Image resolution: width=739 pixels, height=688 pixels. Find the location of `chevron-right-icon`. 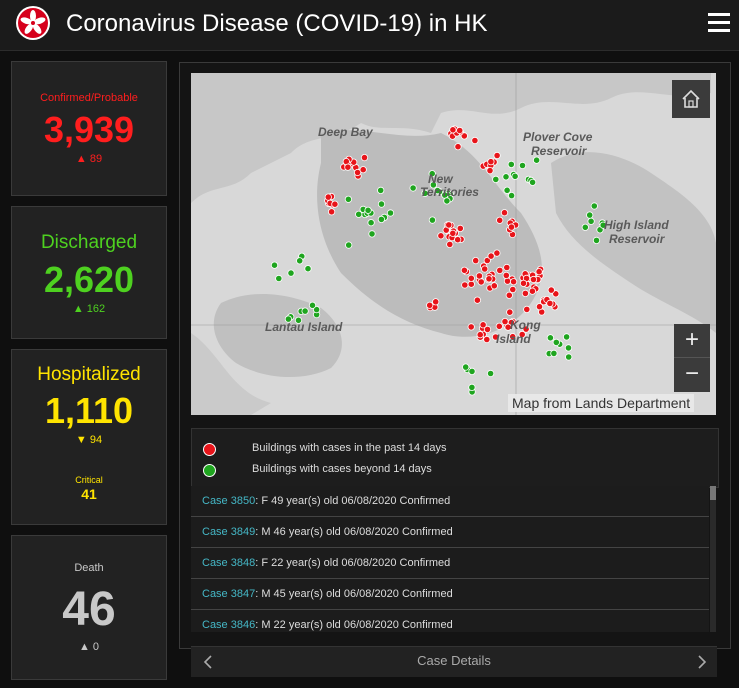

chevron-right-icon is located at coordinates (702, 662).